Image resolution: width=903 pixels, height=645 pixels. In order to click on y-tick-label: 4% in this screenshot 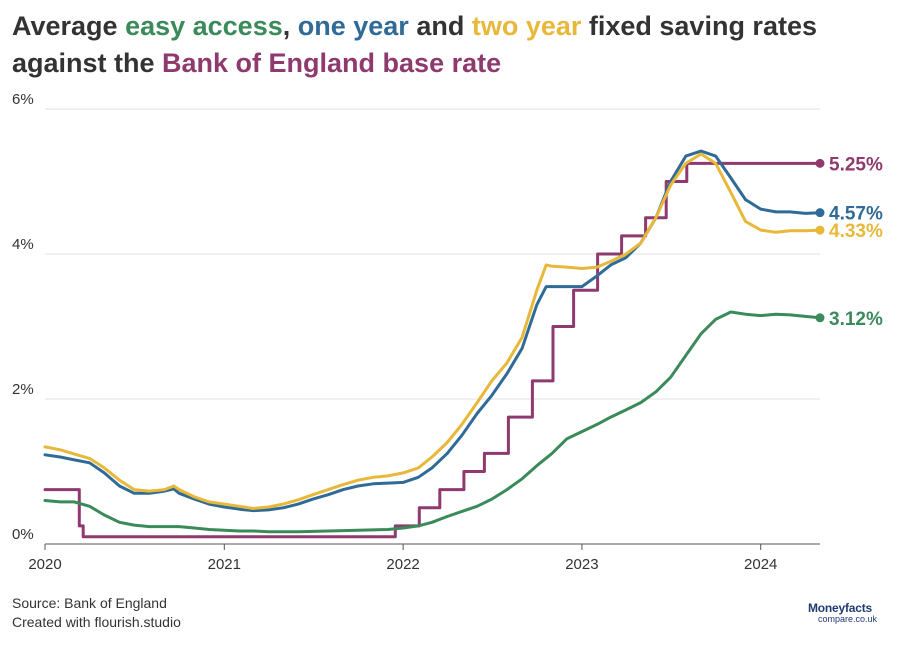, I will do `click(23, 244)`.